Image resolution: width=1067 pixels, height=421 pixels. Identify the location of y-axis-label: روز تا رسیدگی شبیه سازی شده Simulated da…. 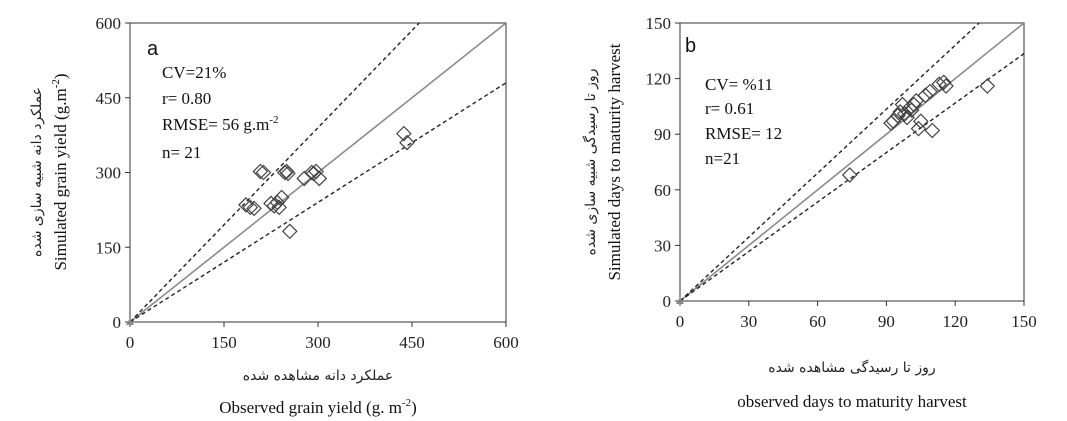
(603, 161).